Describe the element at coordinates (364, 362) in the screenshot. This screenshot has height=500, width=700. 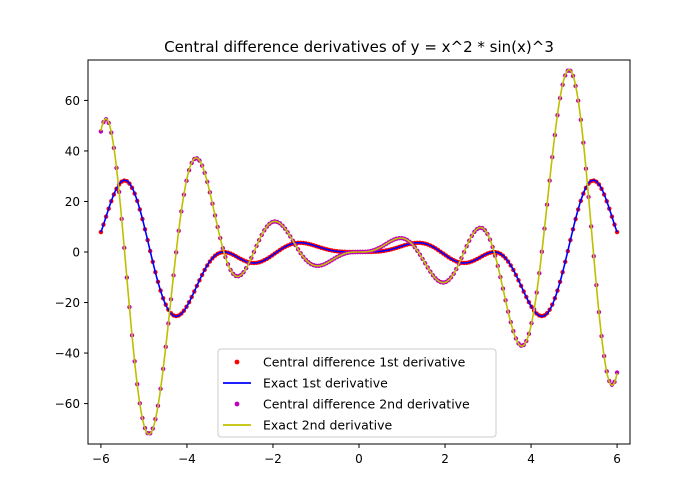
I see `legend-label: Central difference 1st derivative` at that location.